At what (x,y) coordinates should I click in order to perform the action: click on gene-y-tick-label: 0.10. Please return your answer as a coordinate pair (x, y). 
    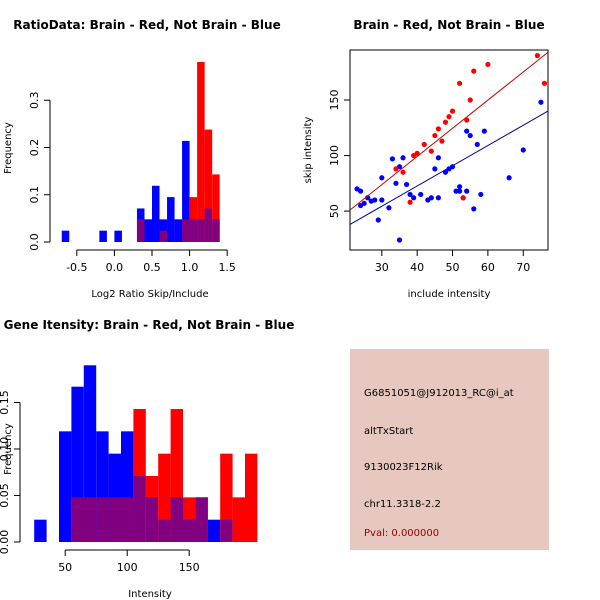
    Looking at the image, I should click on (5, 449).